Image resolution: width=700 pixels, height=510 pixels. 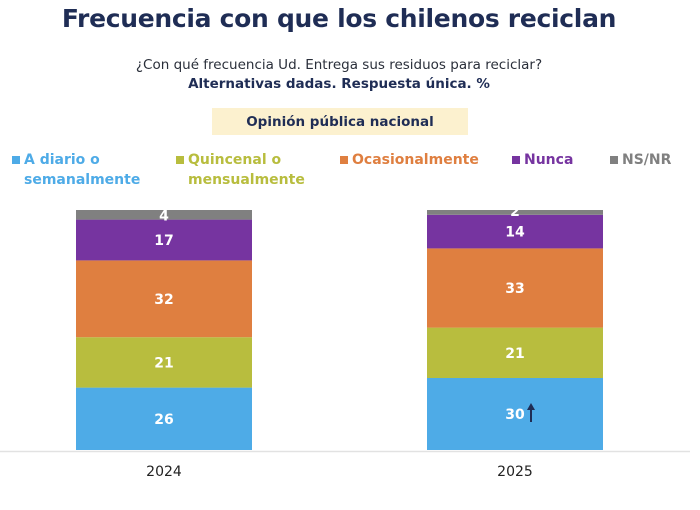 I want to click on legend-item: Quincenal o mensualmente, so click(x=240, y=170).